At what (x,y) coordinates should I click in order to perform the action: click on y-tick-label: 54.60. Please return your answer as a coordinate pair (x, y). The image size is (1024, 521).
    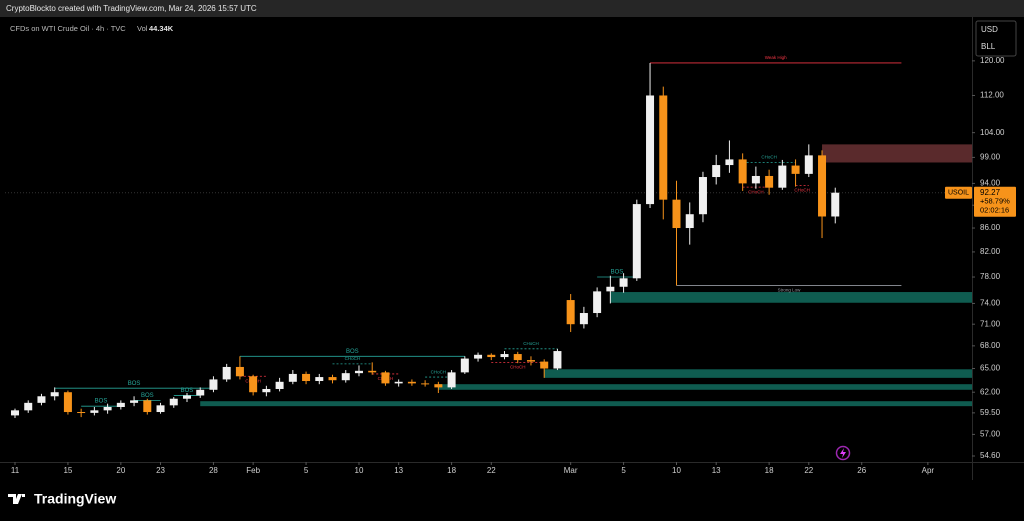
    Looking at the image, I should click on (990, 455).